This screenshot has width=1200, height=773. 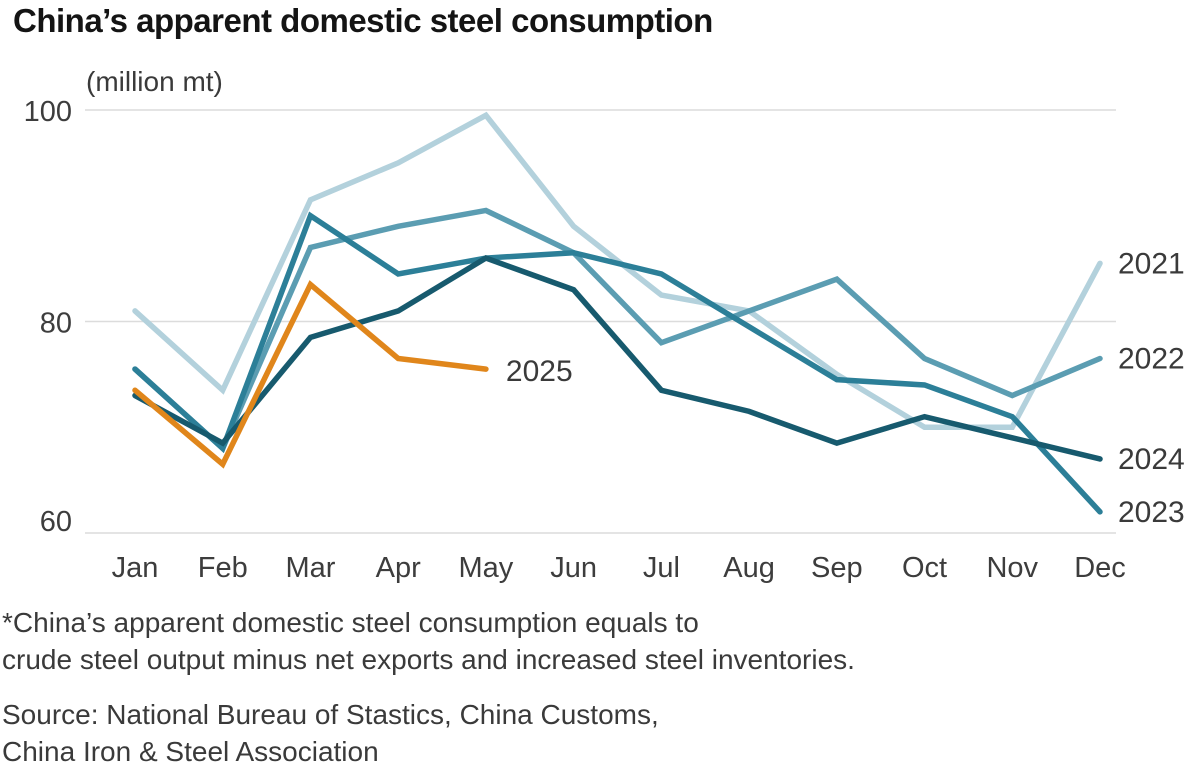 I want to click on x-tick-label-jun: Jun, so click(x=573, y=568).